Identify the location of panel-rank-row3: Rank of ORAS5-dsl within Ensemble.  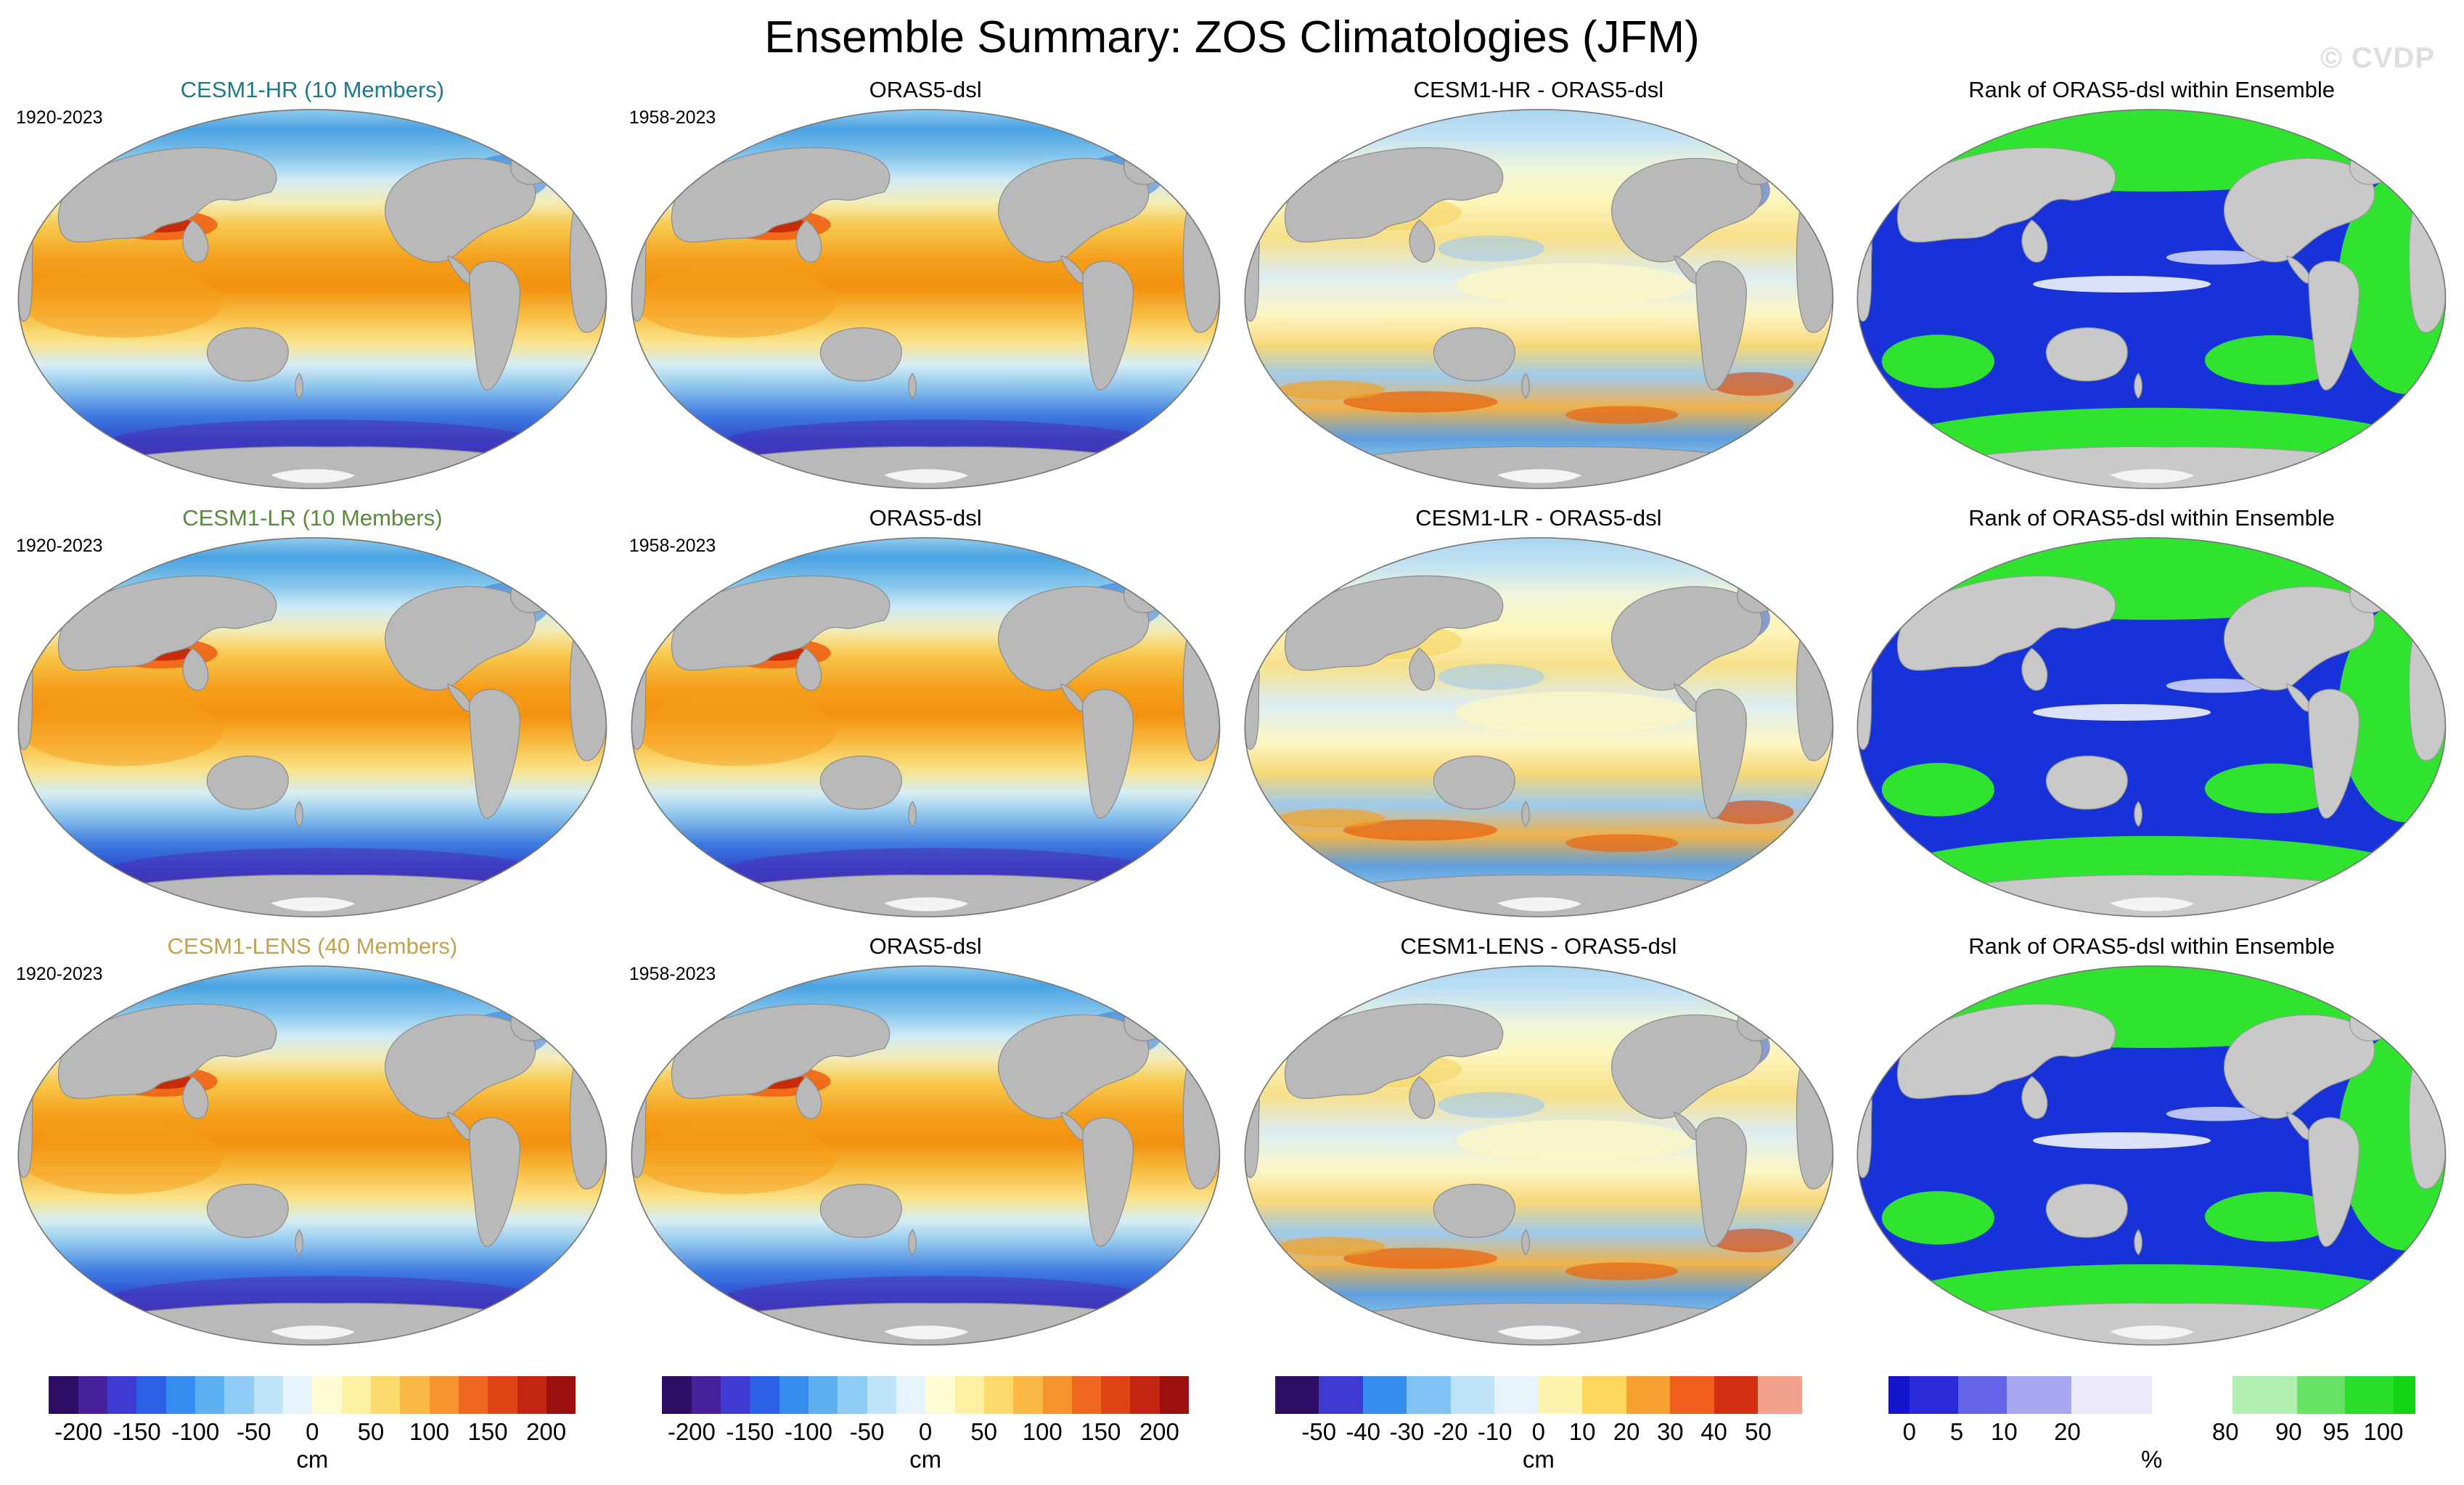
(2151, 1140).